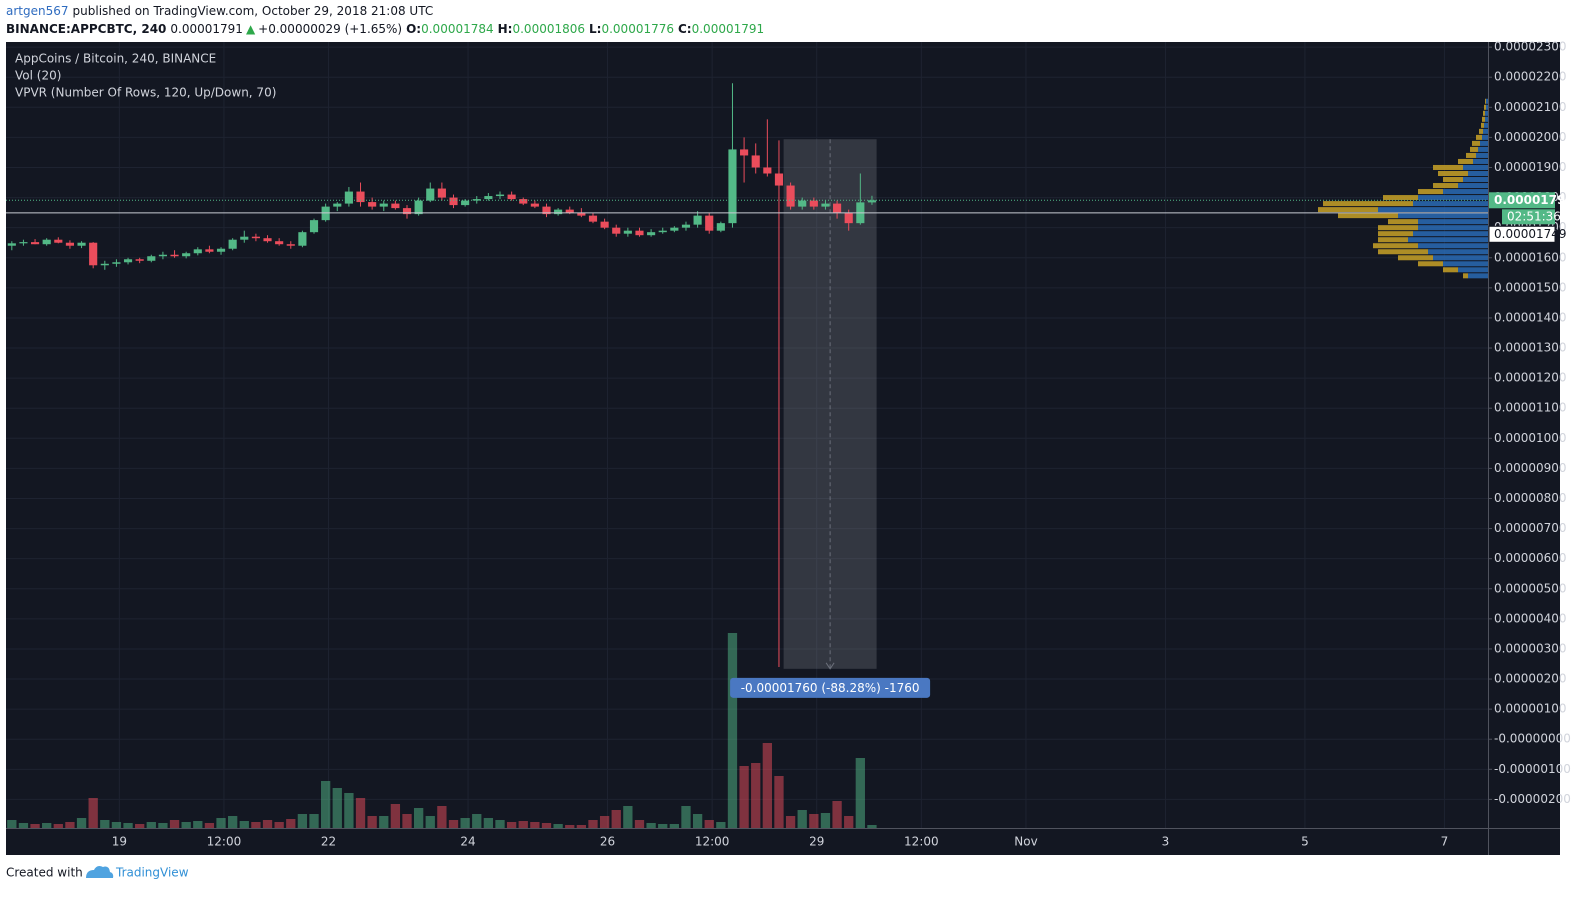 Image resolution: width=1595 pixels, height=905 pixels. Describe the element at coordinates (100, 872) in the screenshot. I see `tradingview-logo` at that location.